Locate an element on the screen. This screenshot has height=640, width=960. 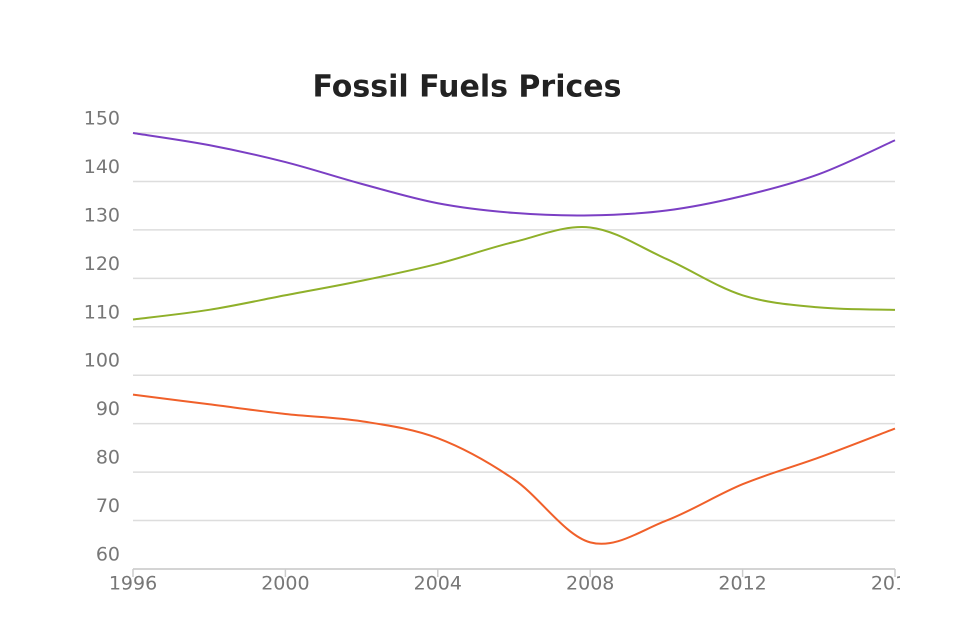
y-tick-label: 130 is located at coordinates (102, 215).